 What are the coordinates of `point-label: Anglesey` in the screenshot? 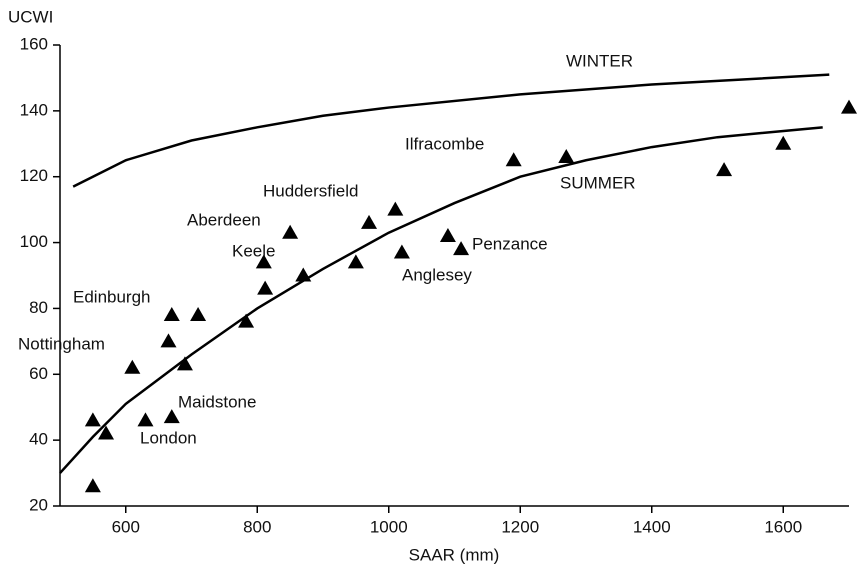 It's located at (437, 274).